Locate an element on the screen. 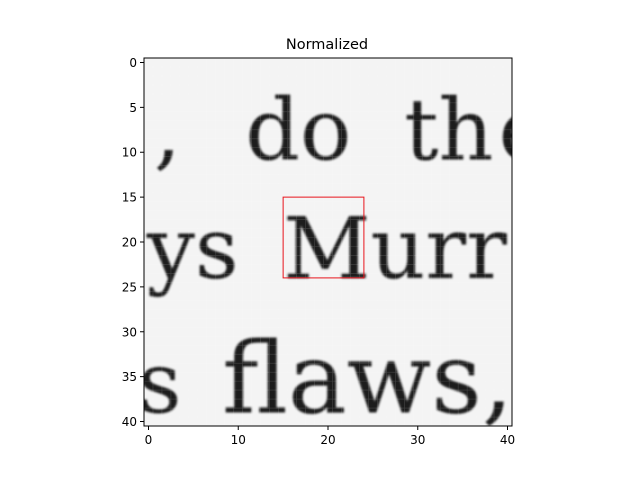 This screenshot has width=640, height=480. glyph-text: e is located at coordinates (524, 130).